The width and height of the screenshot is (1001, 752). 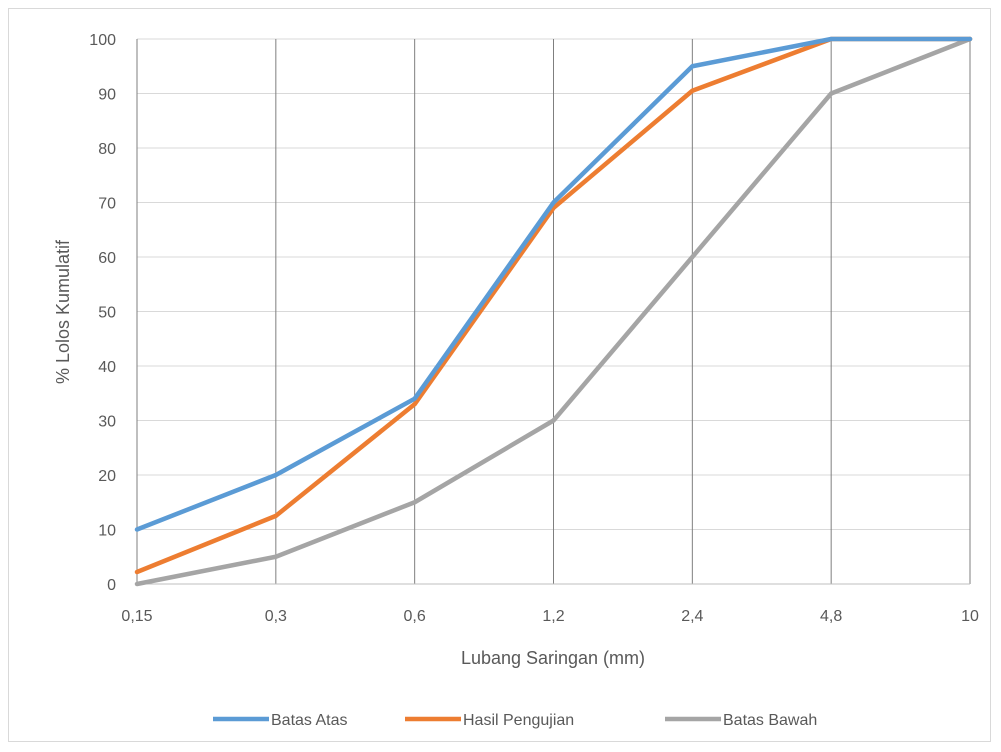 What do you see at coordinates (309, 720) in the screenshot?
I see `legend-label: Batas Atas` at bounding box center [309, 720].